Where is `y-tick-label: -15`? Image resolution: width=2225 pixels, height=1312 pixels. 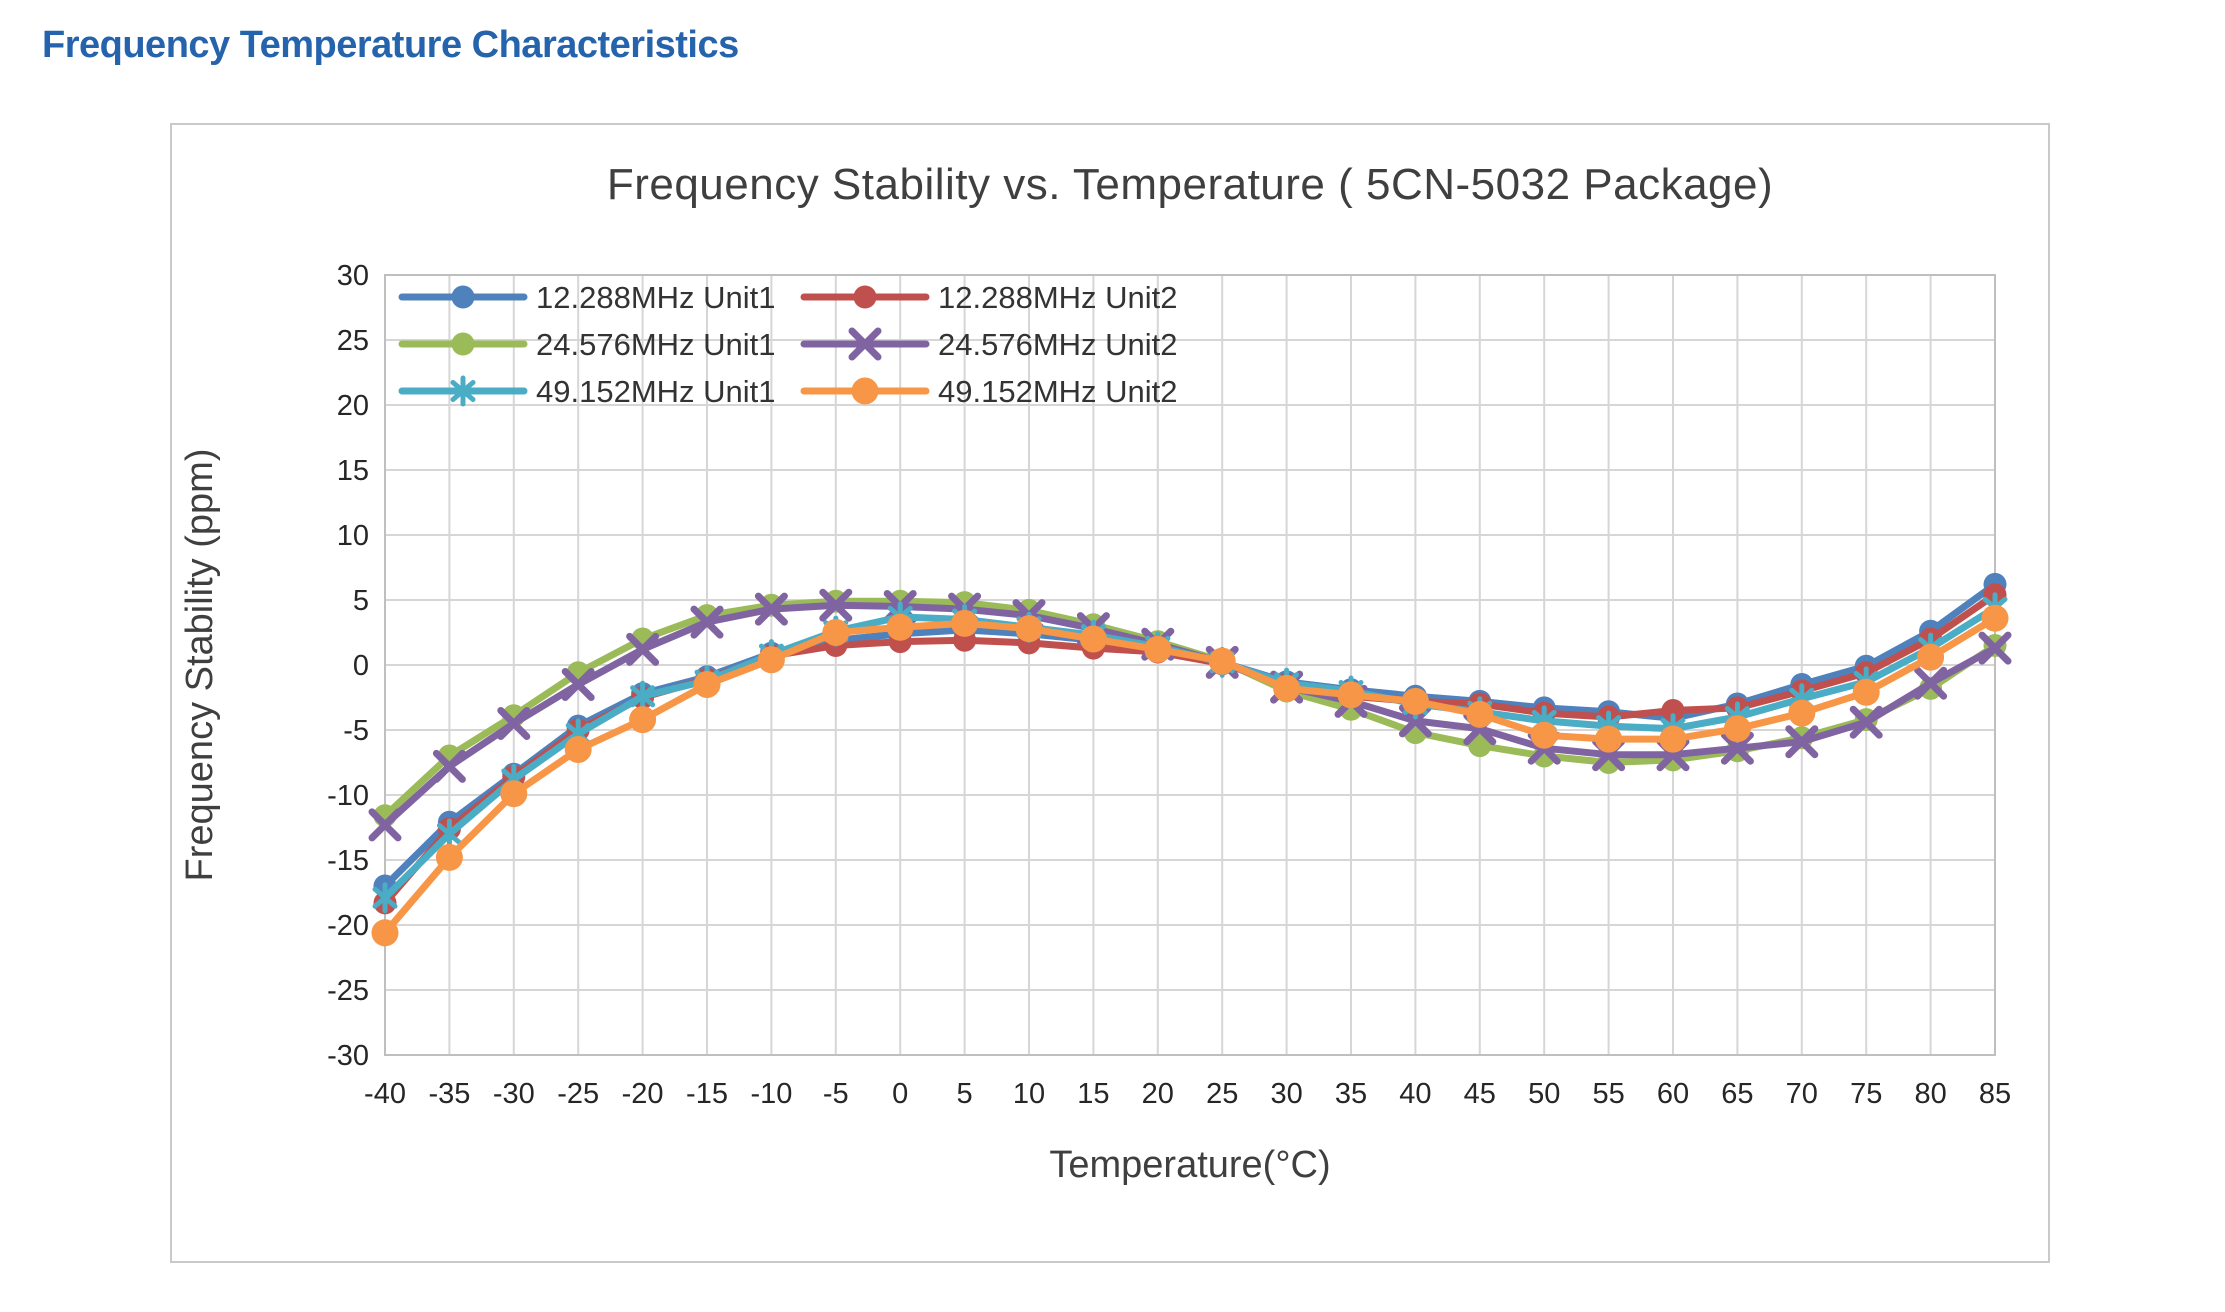 y-tick-label: -15 is located at coordinates (348, 861).